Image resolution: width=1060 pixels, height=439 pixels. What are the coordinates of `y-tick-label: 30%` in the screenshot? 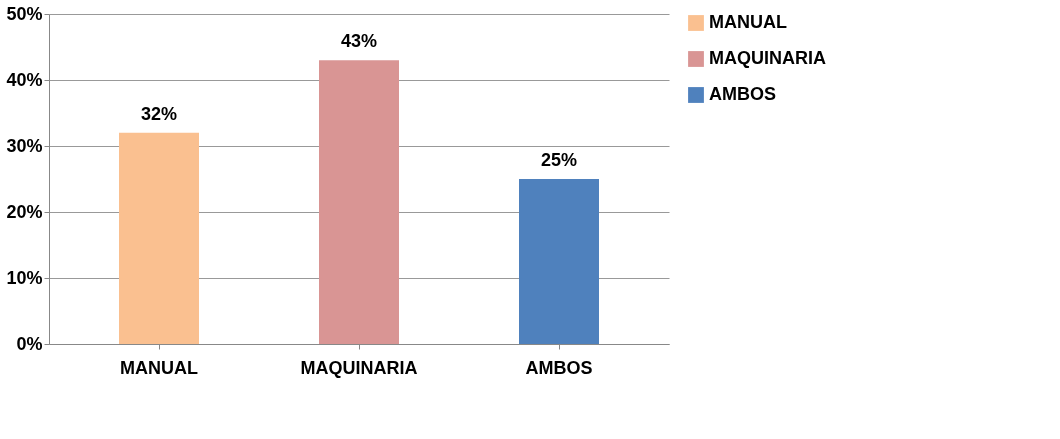 It's located at (24, 145).